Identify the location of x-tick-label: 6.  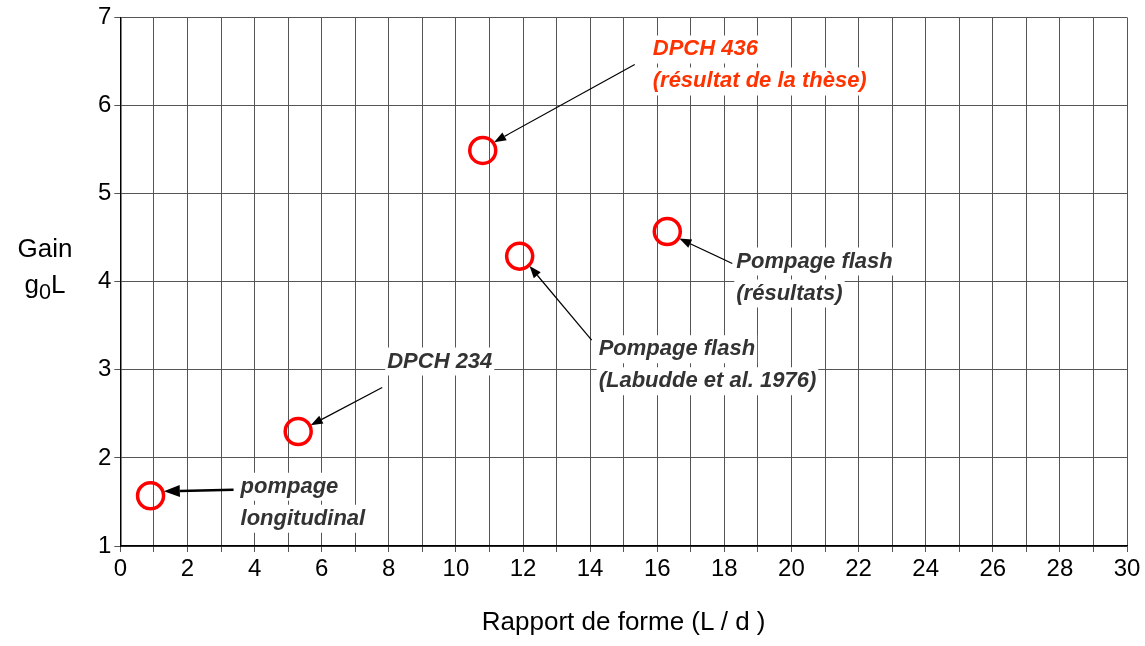
(322, 568).